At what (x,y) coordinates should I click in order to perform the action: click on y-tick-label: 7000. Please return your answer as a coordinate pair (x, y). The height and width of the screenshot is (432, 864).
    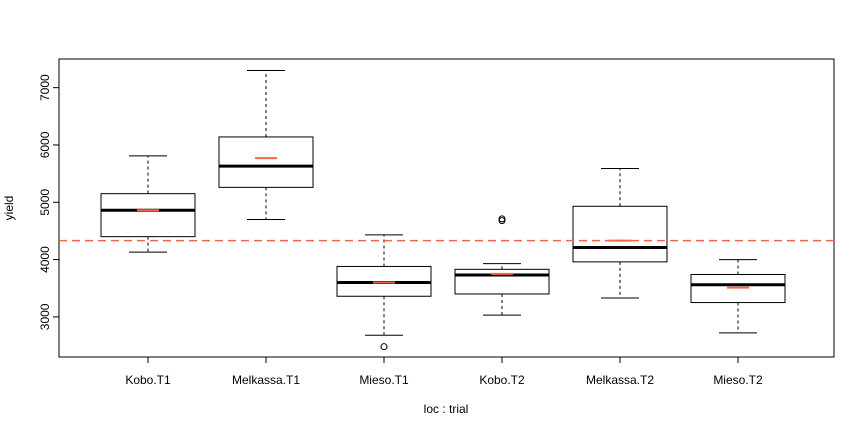
    Looking at the image, I should click on (45, 87).